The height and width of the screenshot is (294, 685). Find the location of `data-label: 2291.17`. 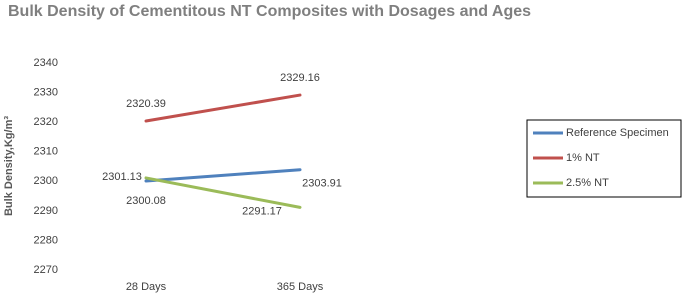

data-label: 2291.17 is located at coordinates (262, 211).